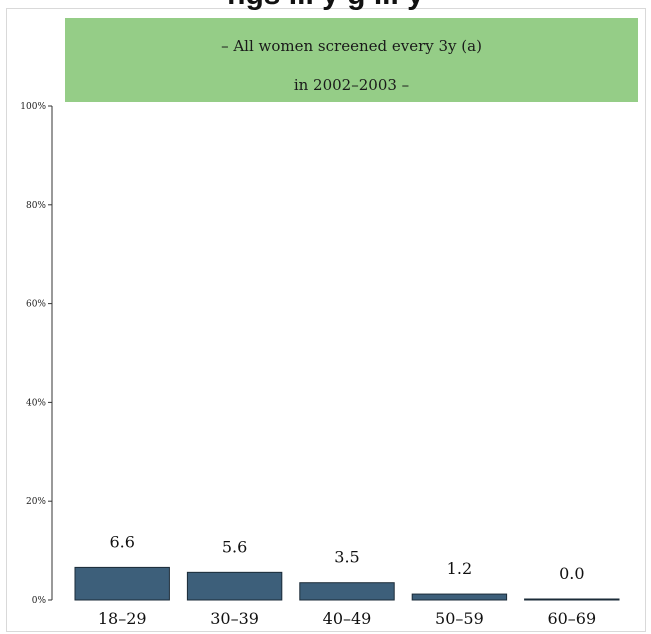 This screenshot has width=651, height=634. I want to click on y-tick-label: 80%, so click(36, 206).